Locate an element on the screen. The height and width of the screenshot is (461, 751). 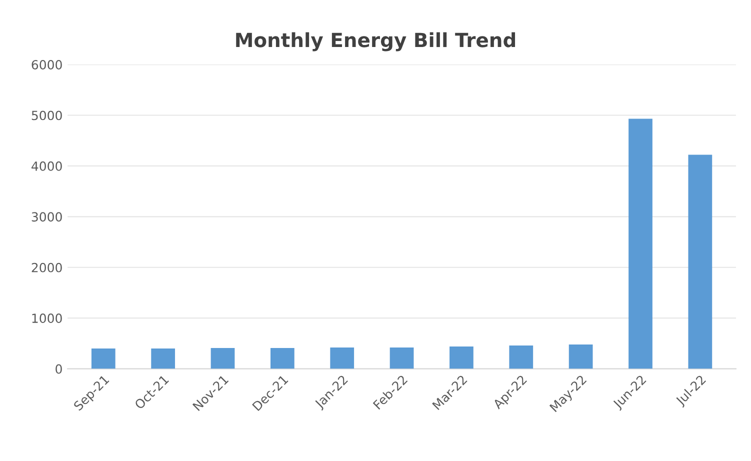
y-tick-label: 4000 is located at coordinates (47, 166).